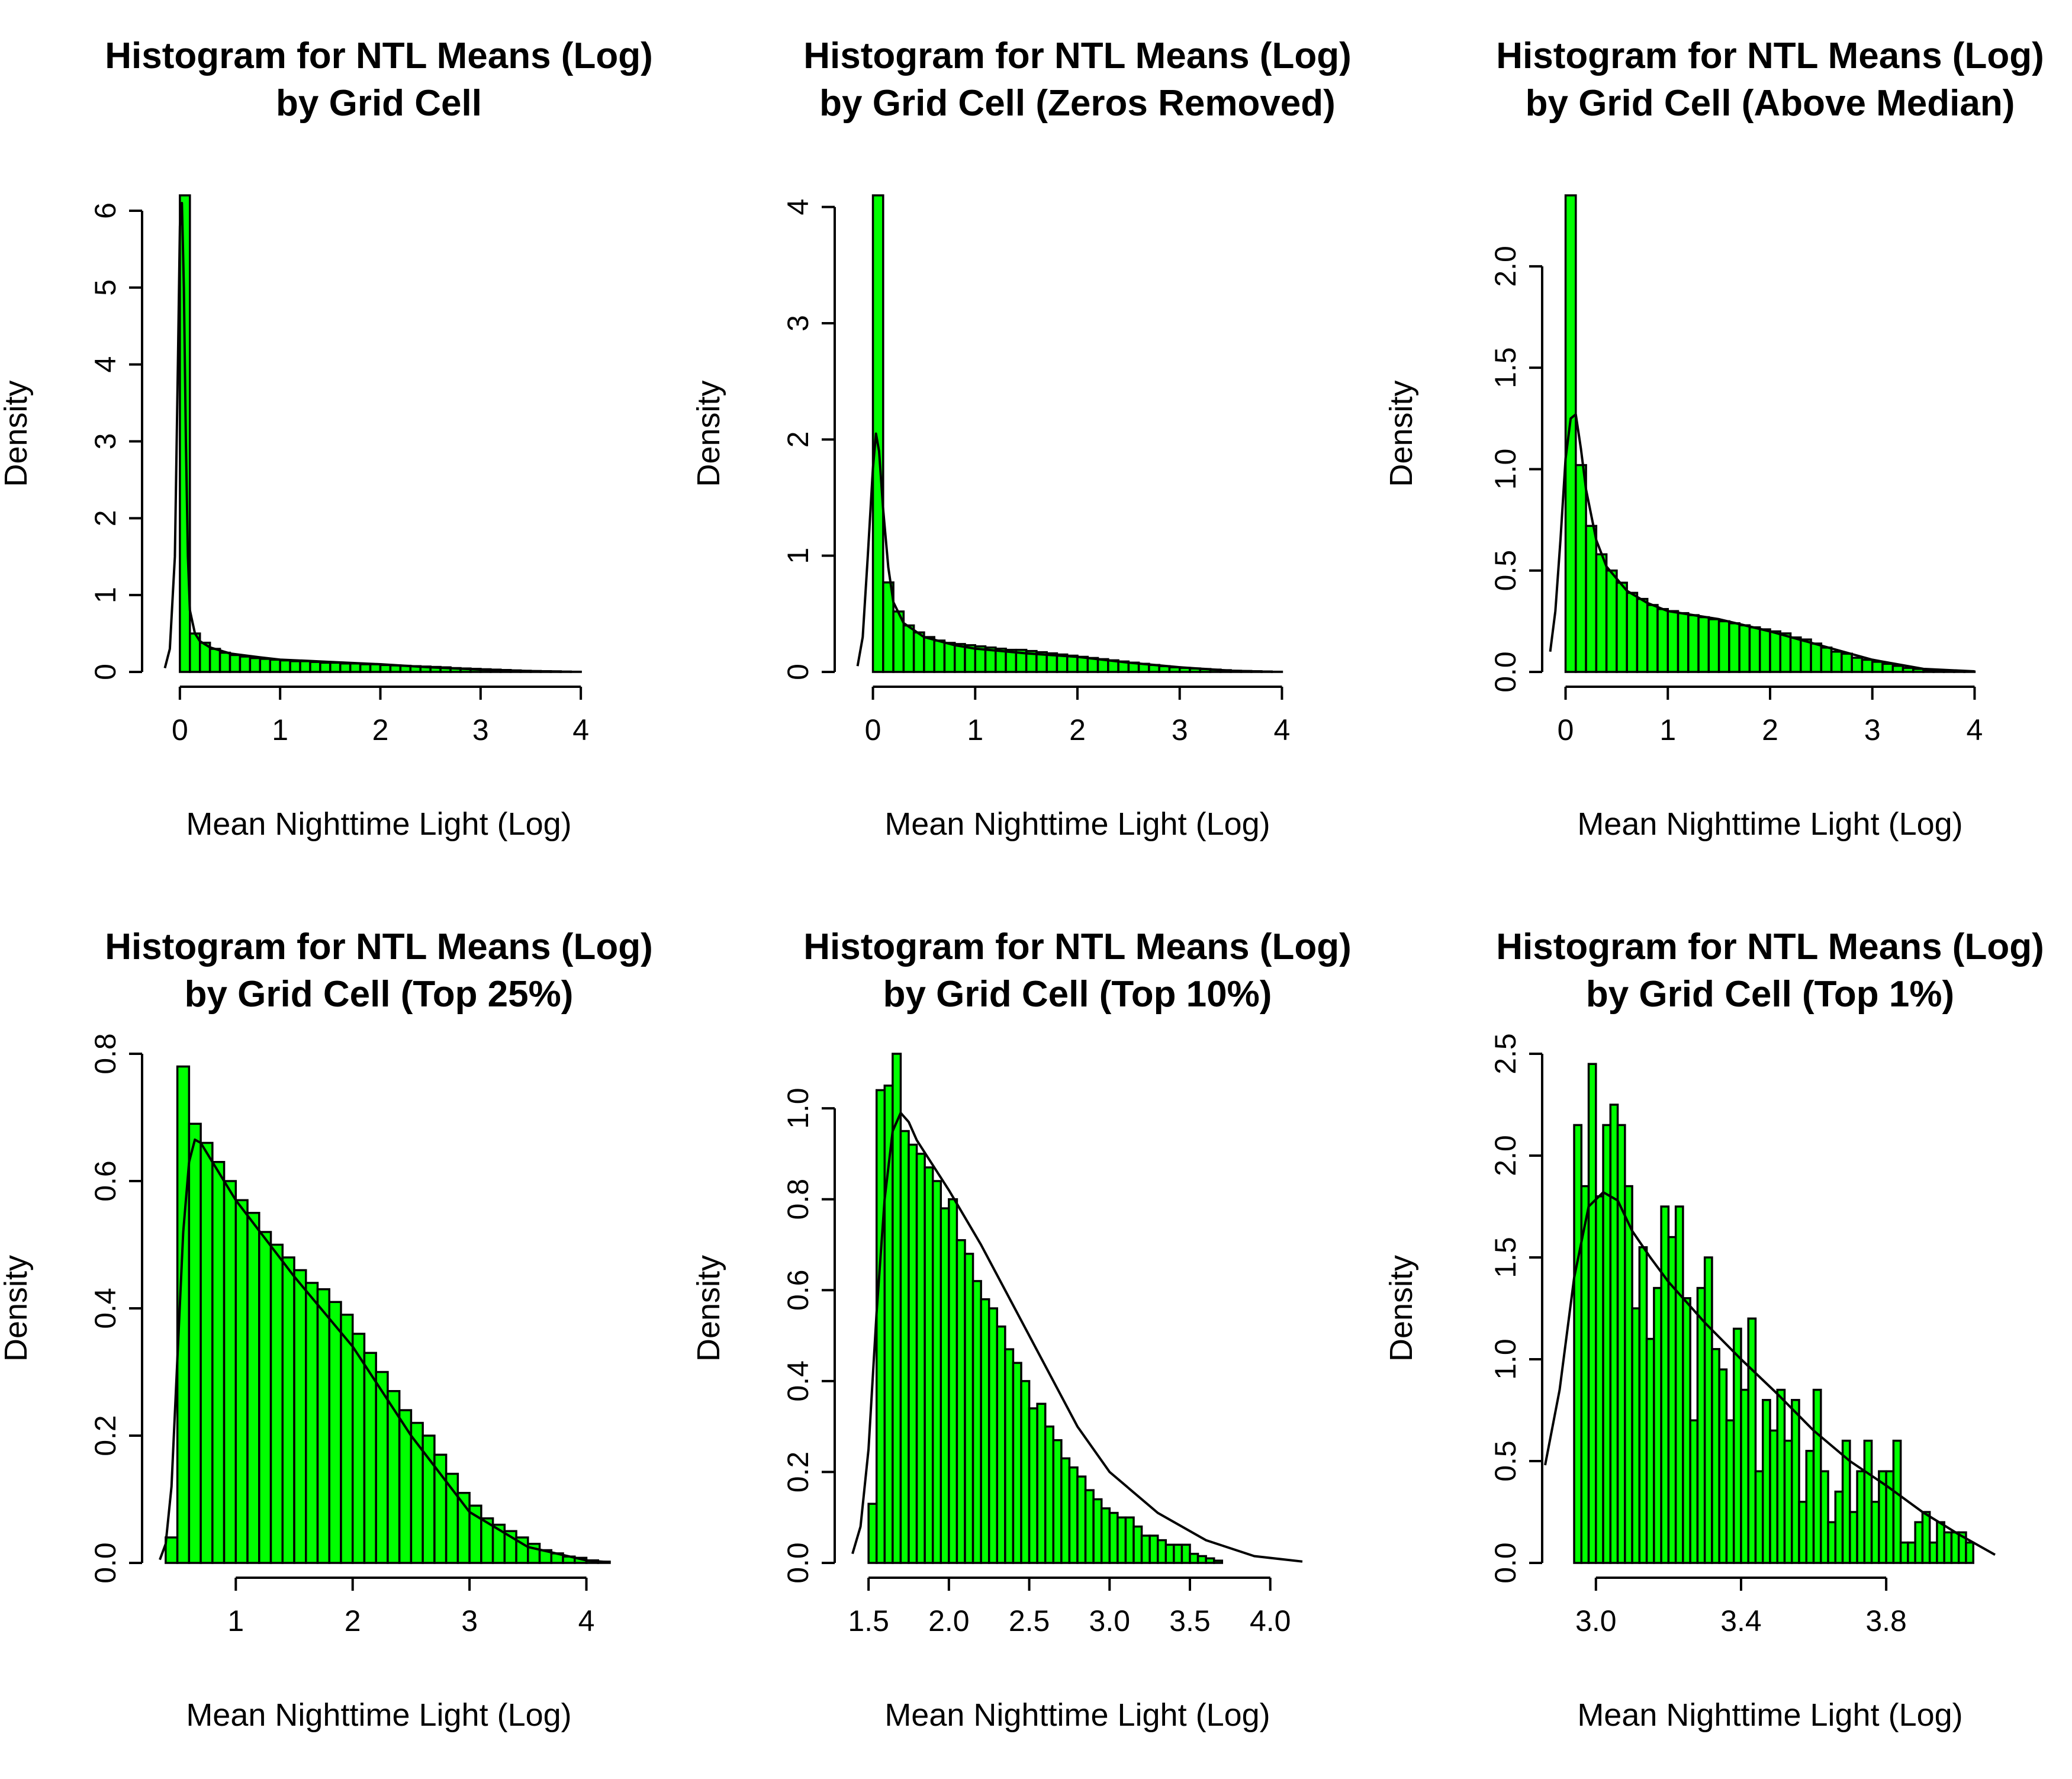  Describe the element at coordinates (1741, 1621) in the screenshot. I see `x-tick-label: 3.4` at that location.